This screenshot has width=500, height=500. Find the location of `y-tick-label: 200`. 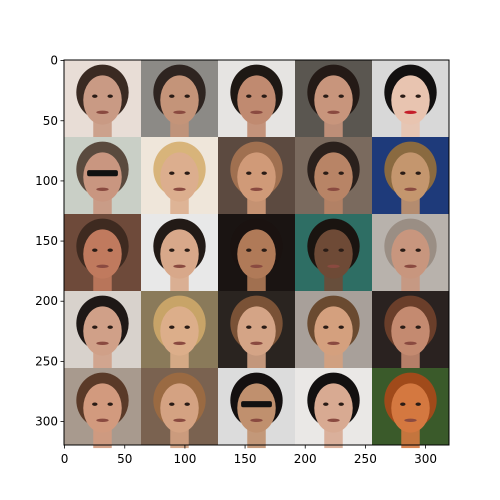

y-tick-label: 200 is located at coordinates (46, 301).